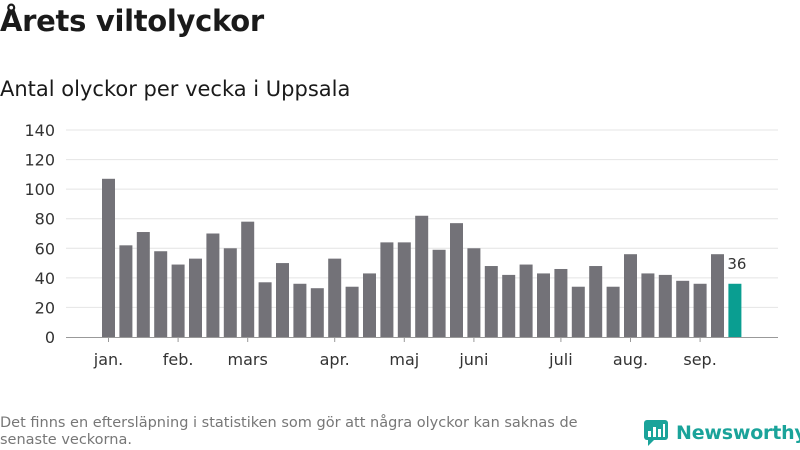  What do you see at coordinates (178, 359) in the screenshot?
I see `x-tick-label: feb.` at bounding box center [178, 359].